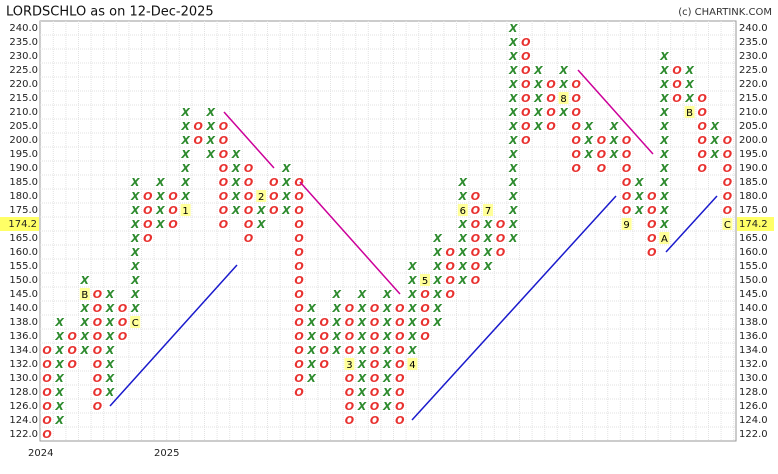 This screenshot has height=474, width=778. Describe the element at coordinates (753, 420) in the screenshot. I see `y-tick-label-right: 124.0` at that location.